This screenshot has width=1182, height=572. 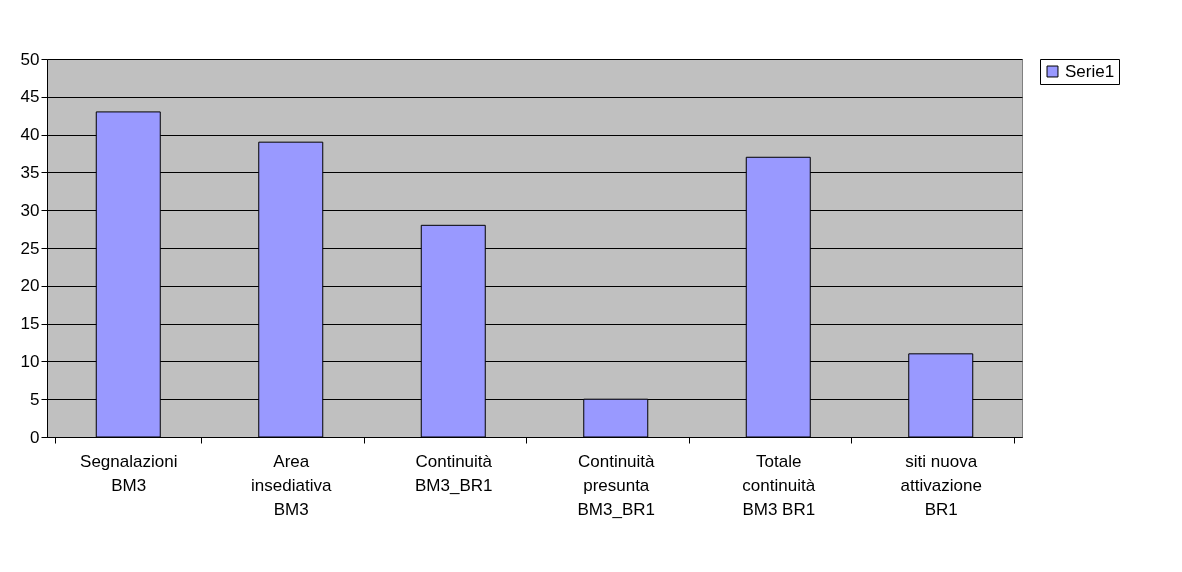 I want to click on y-tick-label: 0, so click(x=35, y=437).